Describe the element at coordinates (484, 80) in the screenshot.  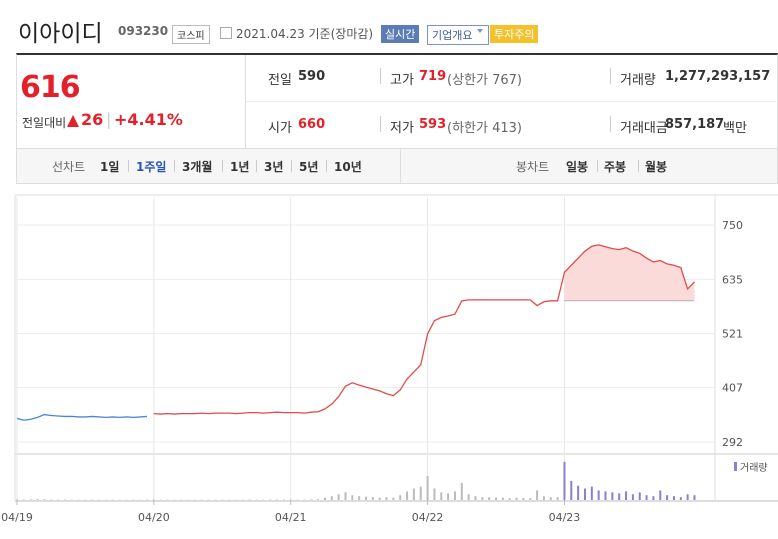
I see `cell-note: (상한가 767)` at that location.